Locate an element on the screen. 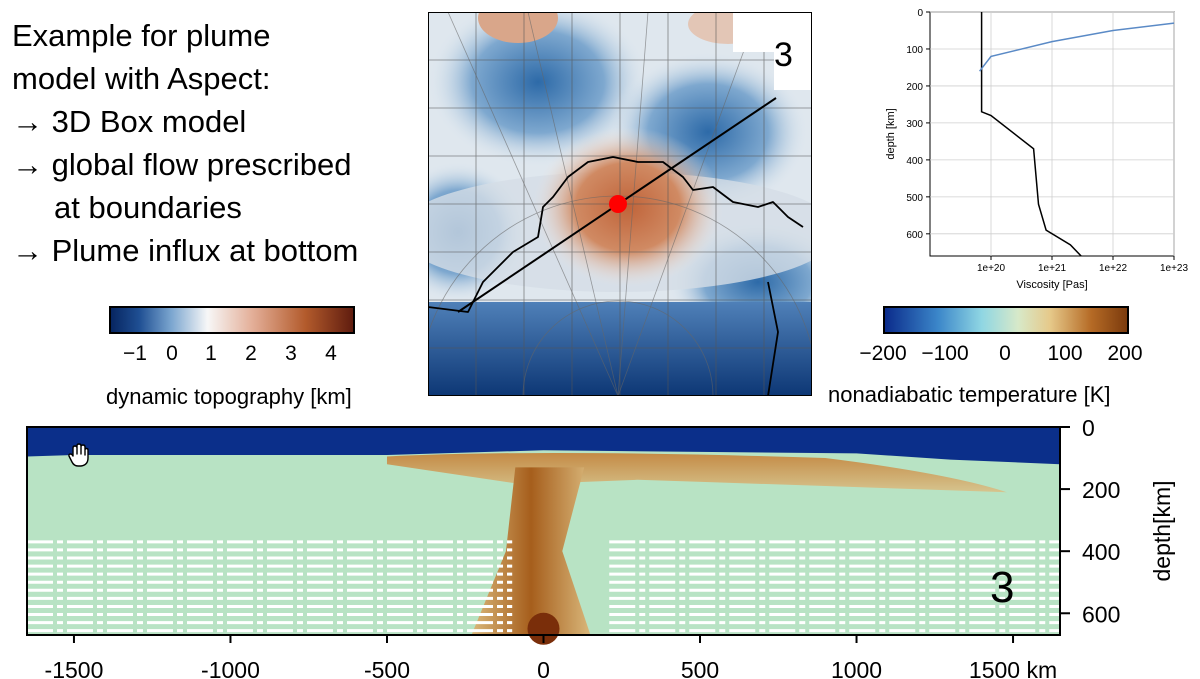 This screenshot has width=1200, height=679. temp-tick: −100 is located at coordinates (945, 353).